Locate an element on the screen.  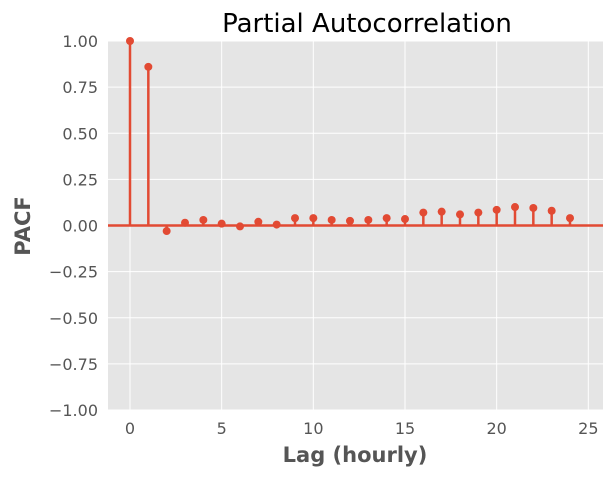
y-tick-label: 0.75 is located at coordinates (80, 87).